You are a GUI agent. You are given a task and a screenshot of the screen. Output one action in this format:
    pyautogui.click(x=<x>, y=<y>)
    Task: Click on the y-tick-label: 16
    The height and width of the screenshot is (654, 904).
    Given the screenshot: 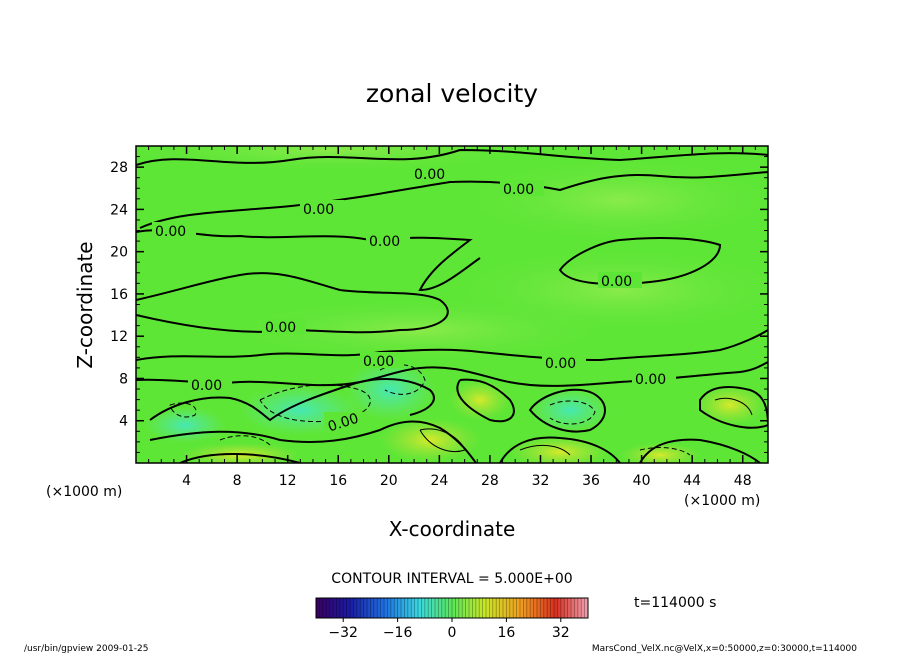 What is the action you would take?
    pyautogui.click(x=119, y=295)
    